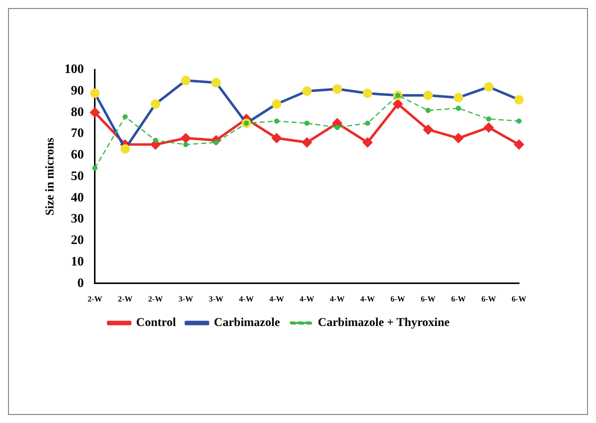 This screenshot has height=423, width=596. What do you see at coordinates (77, 132) in the screenshot?
I see `y-tick-label: 70` at bounding box center [77, 132].